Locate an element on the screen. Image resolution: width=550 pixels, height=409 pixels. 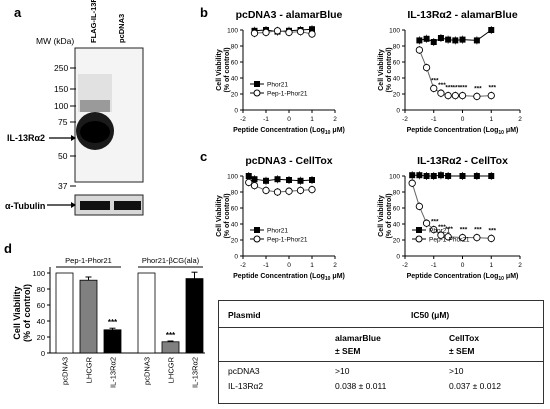
group-label: Phor21-βCG(ala) is located at coordinates (171, 260).